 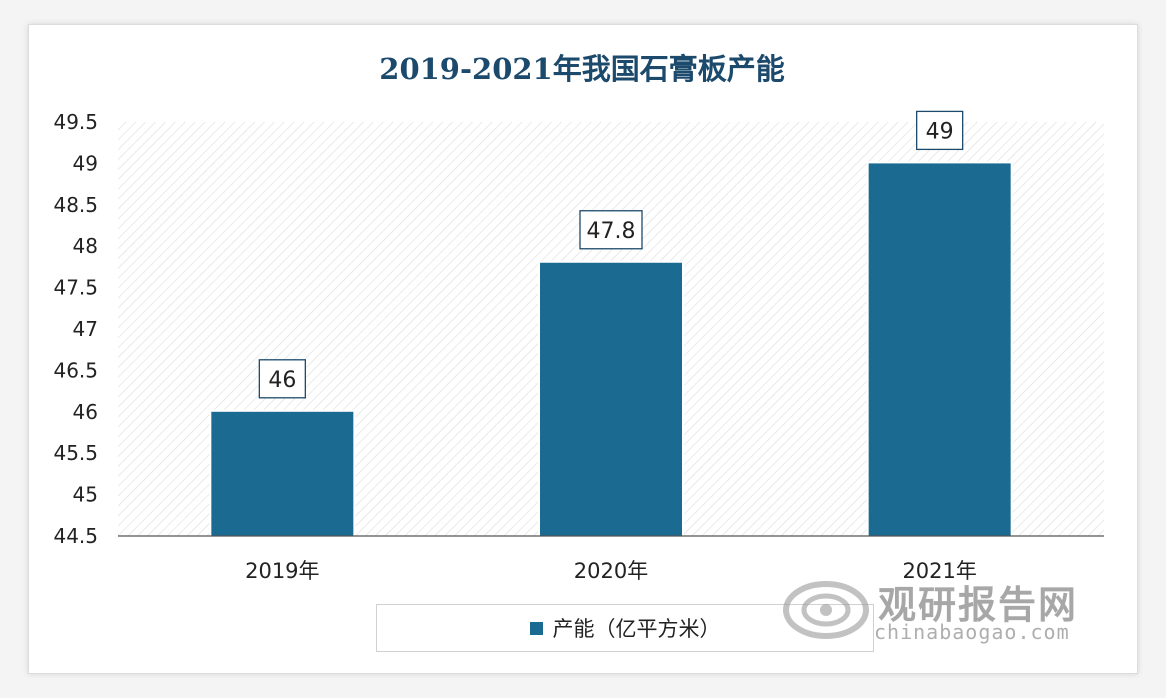 What do you see at coordinates (75, 370) in the screenshot?
I see `y-tick-label: 46.5` at bounding box center [75, 370].